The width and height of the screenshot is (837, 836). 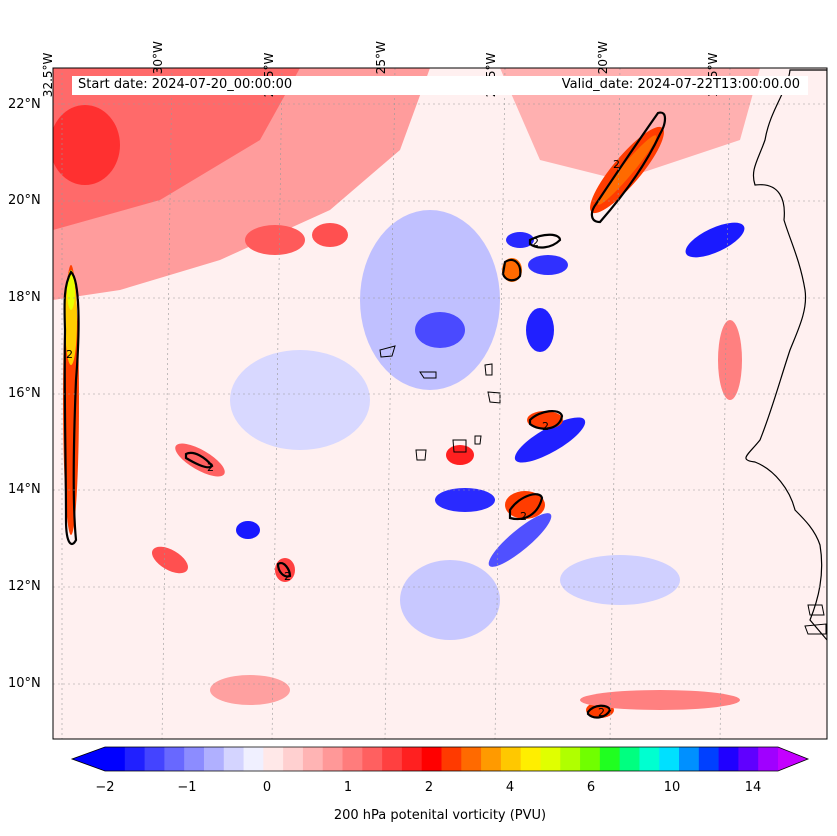 I want to click on colorbar-tick: 10, so click(x=672, y=787).